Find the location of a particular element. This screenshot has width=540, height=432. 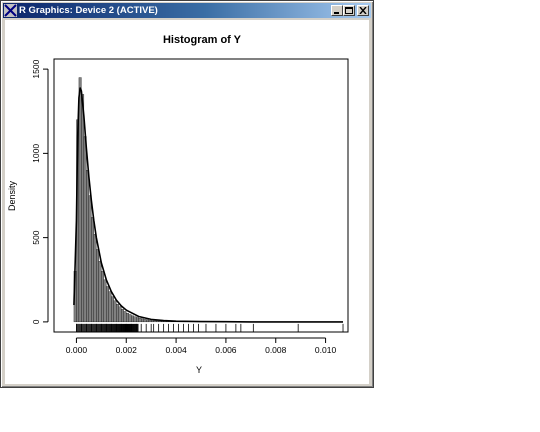

y-axis-label: Density is located at coordinates (12, 195).